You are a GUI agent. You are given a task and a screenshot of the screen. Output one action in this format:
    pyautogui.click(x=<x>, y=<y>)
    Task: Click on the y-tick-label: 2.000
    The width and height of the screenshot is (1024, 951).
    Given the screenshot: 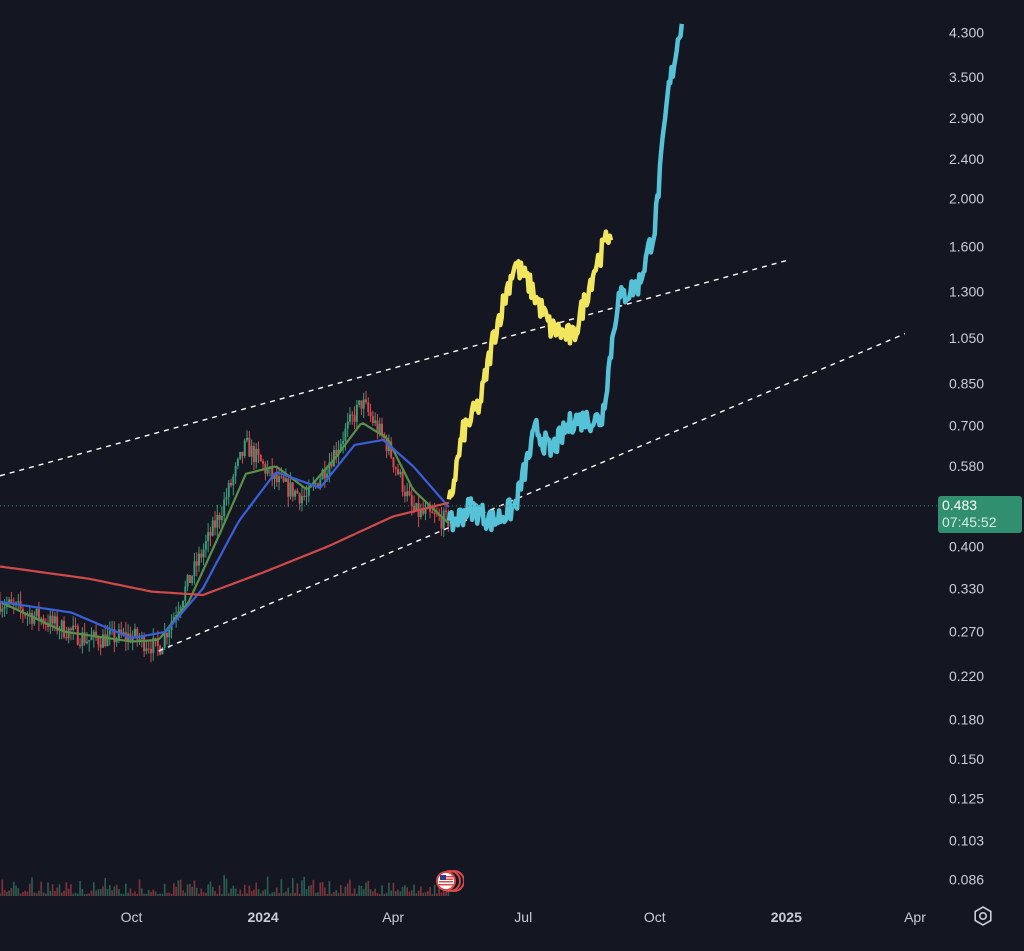 What is the action you would take?
    pyautogui.click(x=966, y=198)
    